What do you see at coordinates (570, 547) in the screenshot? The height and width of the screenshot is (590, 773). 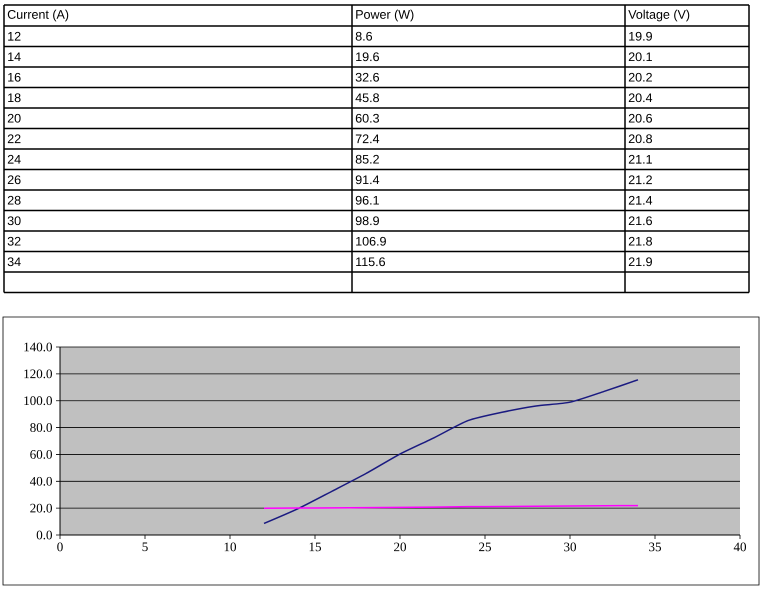 I see `x-tick-label: 30` at bounding box center [570, 547].